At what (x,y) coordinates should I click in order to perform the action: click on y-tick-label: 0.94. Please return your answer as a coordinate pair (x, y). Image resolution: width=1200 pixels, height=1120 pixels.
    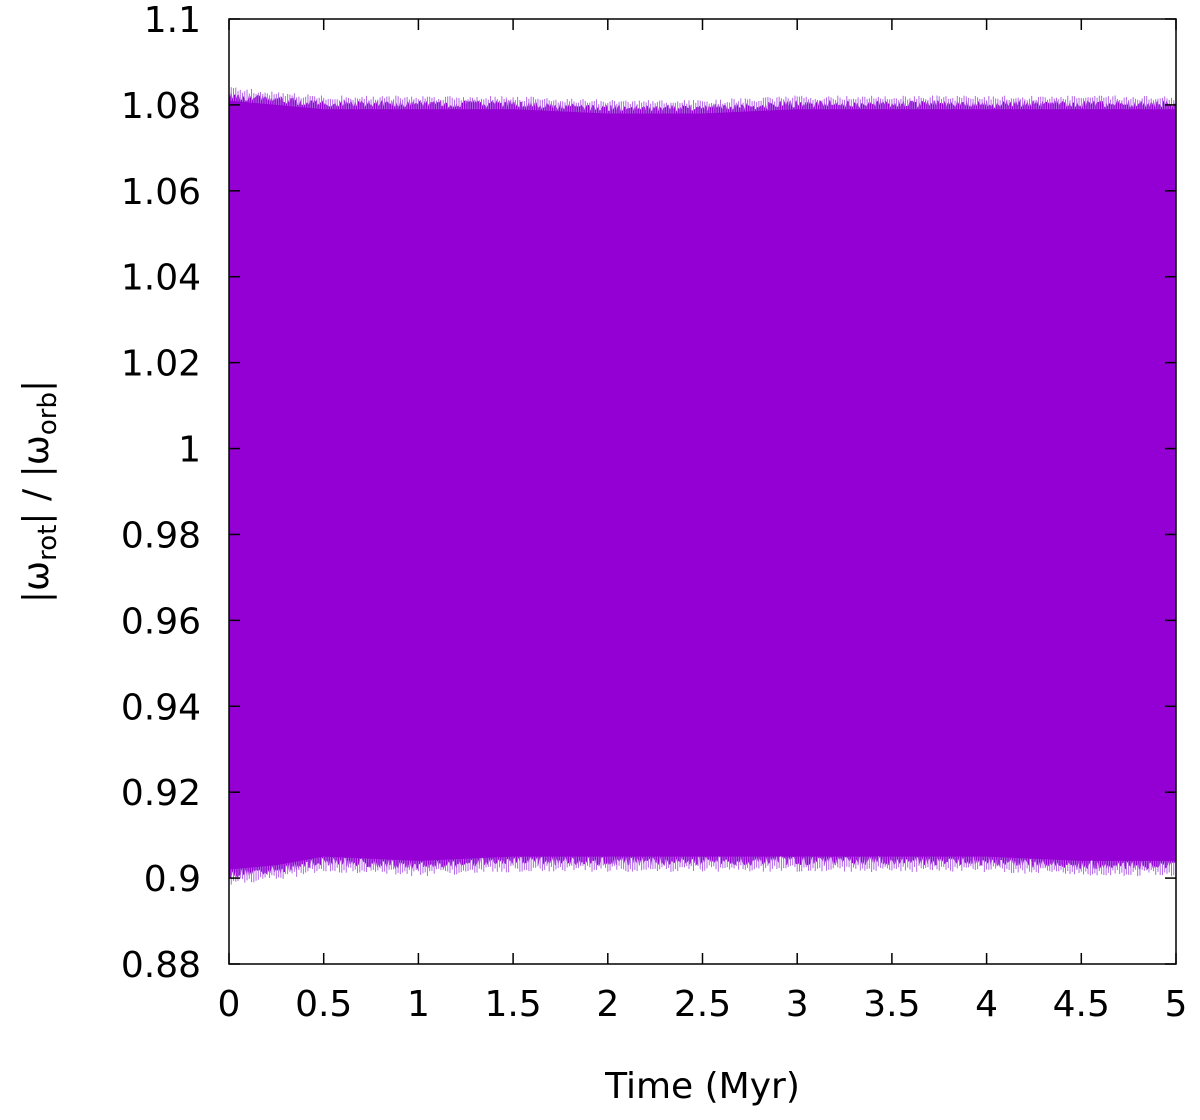
    Looking at the image, I should click on (161, 707).